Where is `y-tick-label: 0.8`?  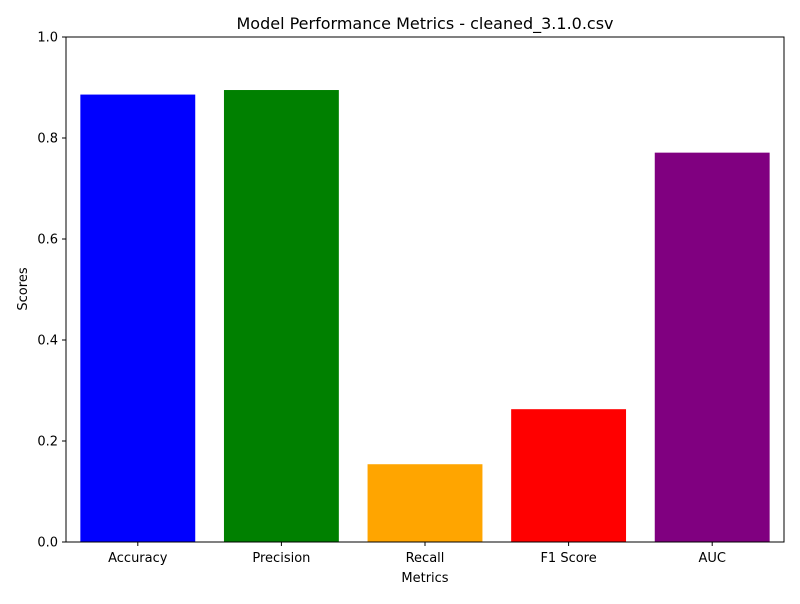
y-tick-label: 0.8 is located at coordinates (47, 139).